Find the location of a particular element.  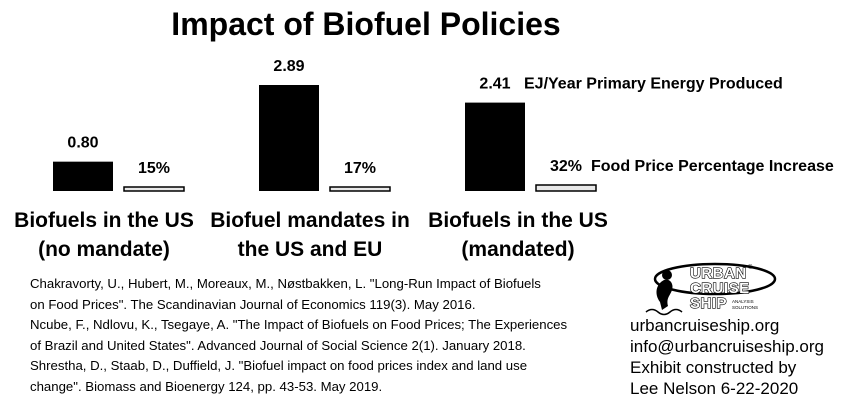

category-label-line: (mandated) is located at coordinates (518, 249).